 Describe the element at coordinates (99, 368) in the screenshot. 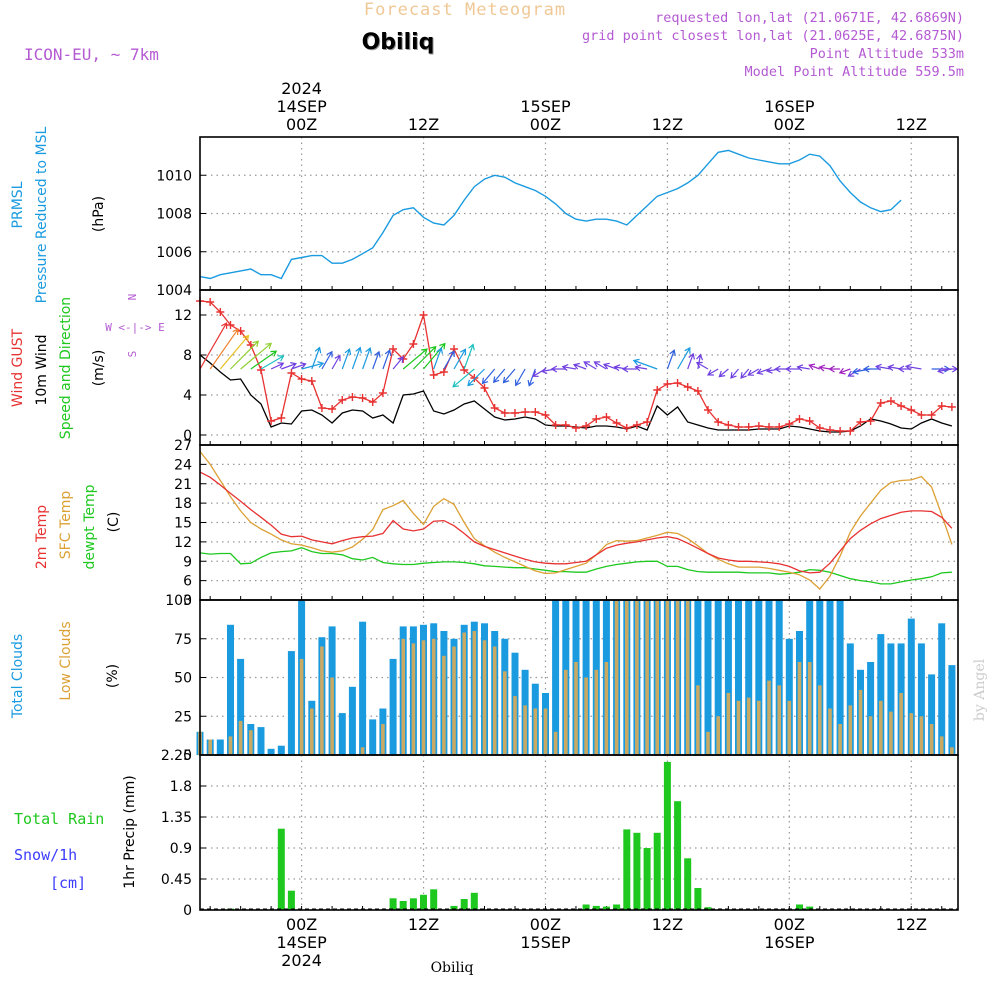

I see `wind-unit: (m/s)` at that location.